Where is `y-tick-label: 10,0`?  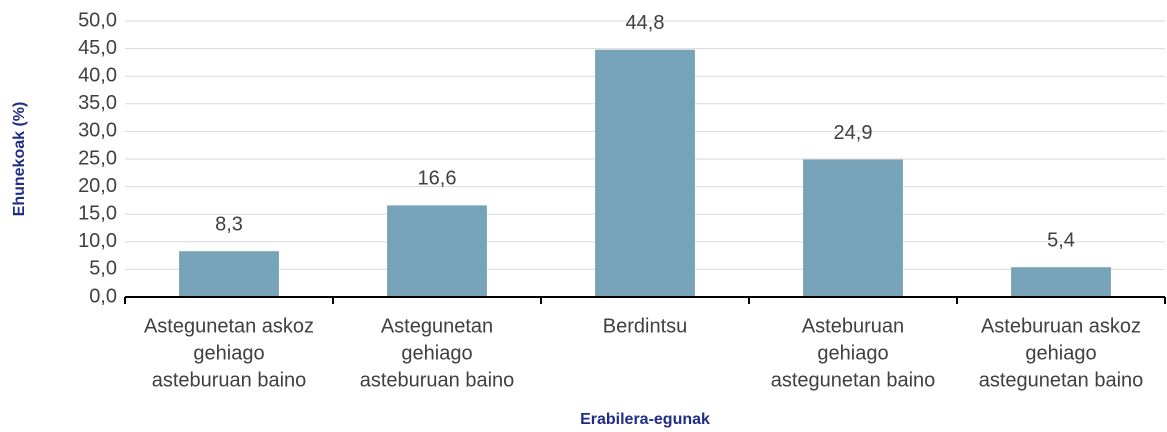 y-tick-label: 10,0 is located at coordinates (97, 241).